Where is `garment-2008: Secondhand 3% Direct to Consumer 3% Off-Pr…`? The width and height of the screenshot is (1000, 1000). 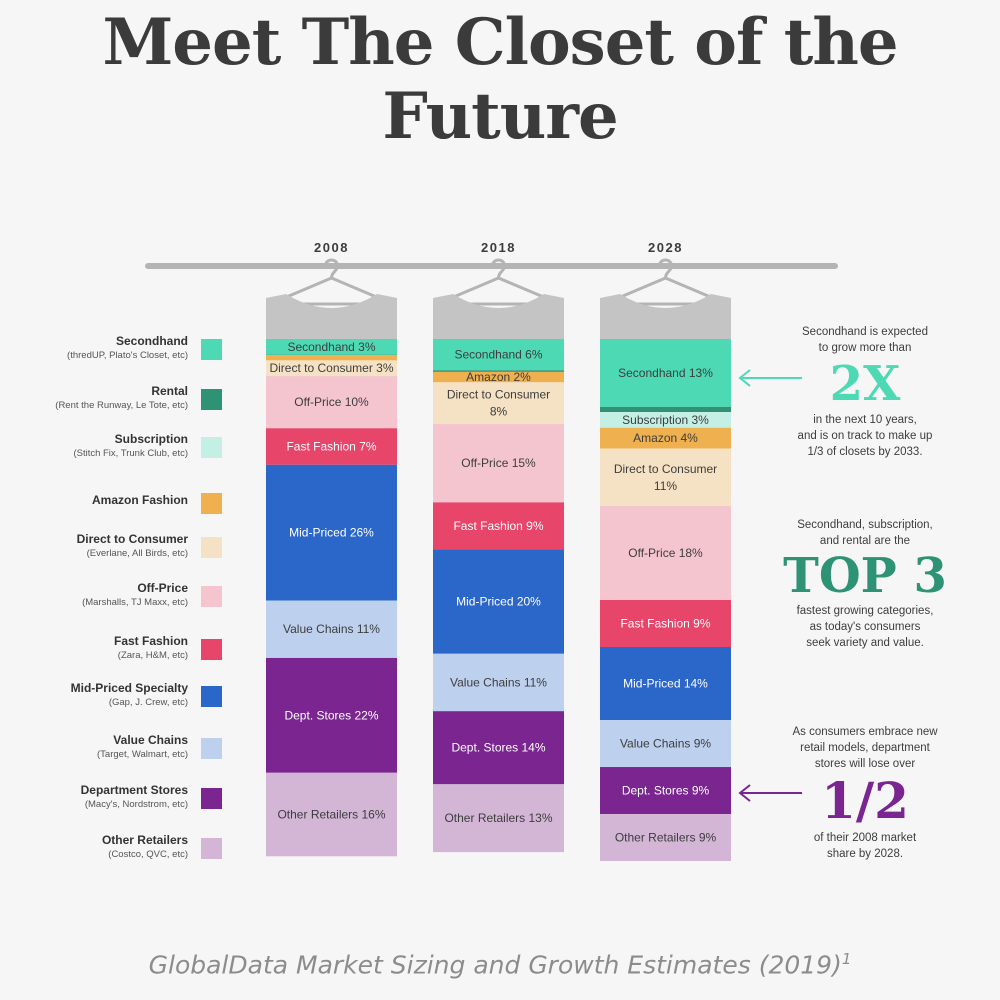
garment-2008: Secondhand 3% Direct to Consumer 3% Off-Pr… is located at coordinates (331, 557).